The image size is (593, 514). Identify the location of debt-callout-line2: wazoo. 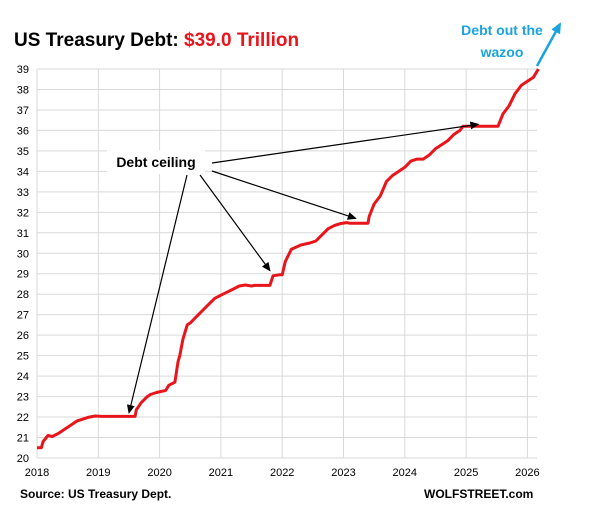
(502, 52).